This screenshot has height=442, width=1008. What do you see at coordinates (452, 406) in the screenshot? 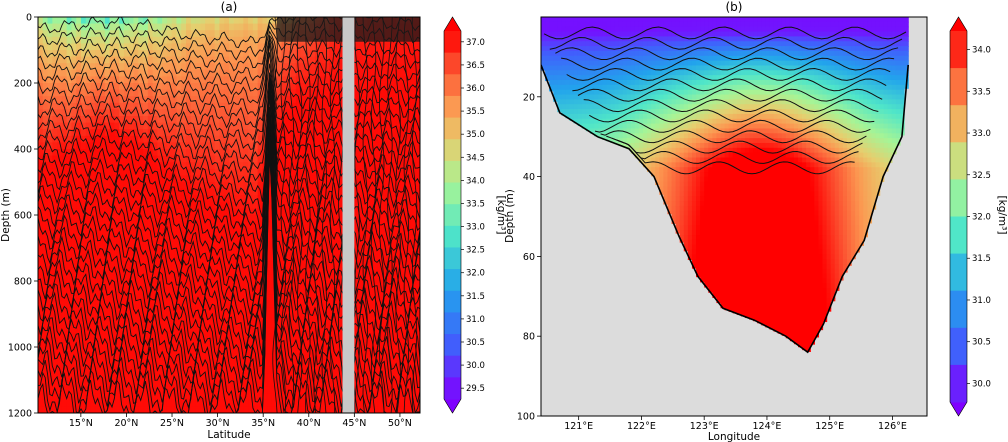
I see `colorbar-extend-min` at bounding box center [452, 406].